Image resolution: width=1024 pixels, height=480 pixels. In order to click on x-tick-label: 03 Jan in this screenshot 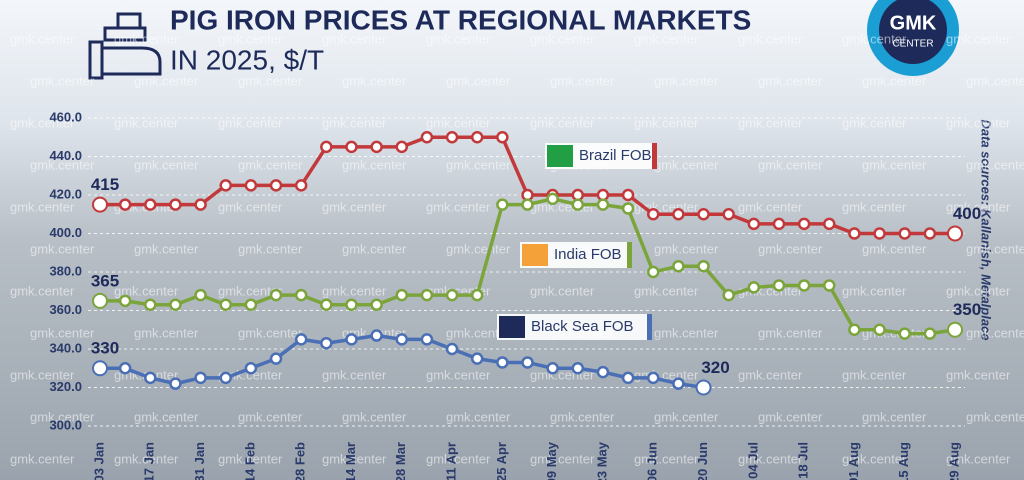, I will do `click(98, 461)`.